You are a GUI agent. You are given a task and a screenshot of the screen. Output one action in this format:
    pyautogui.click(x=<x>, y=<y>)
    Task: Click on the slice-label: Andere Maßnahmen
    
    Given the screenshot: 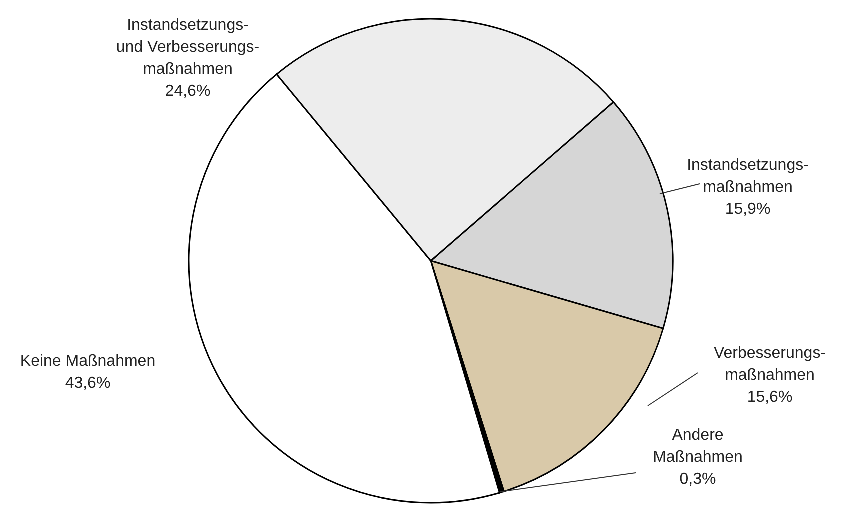 What is the action you would take?
    pyautogui.click(x=698, y=446)
    